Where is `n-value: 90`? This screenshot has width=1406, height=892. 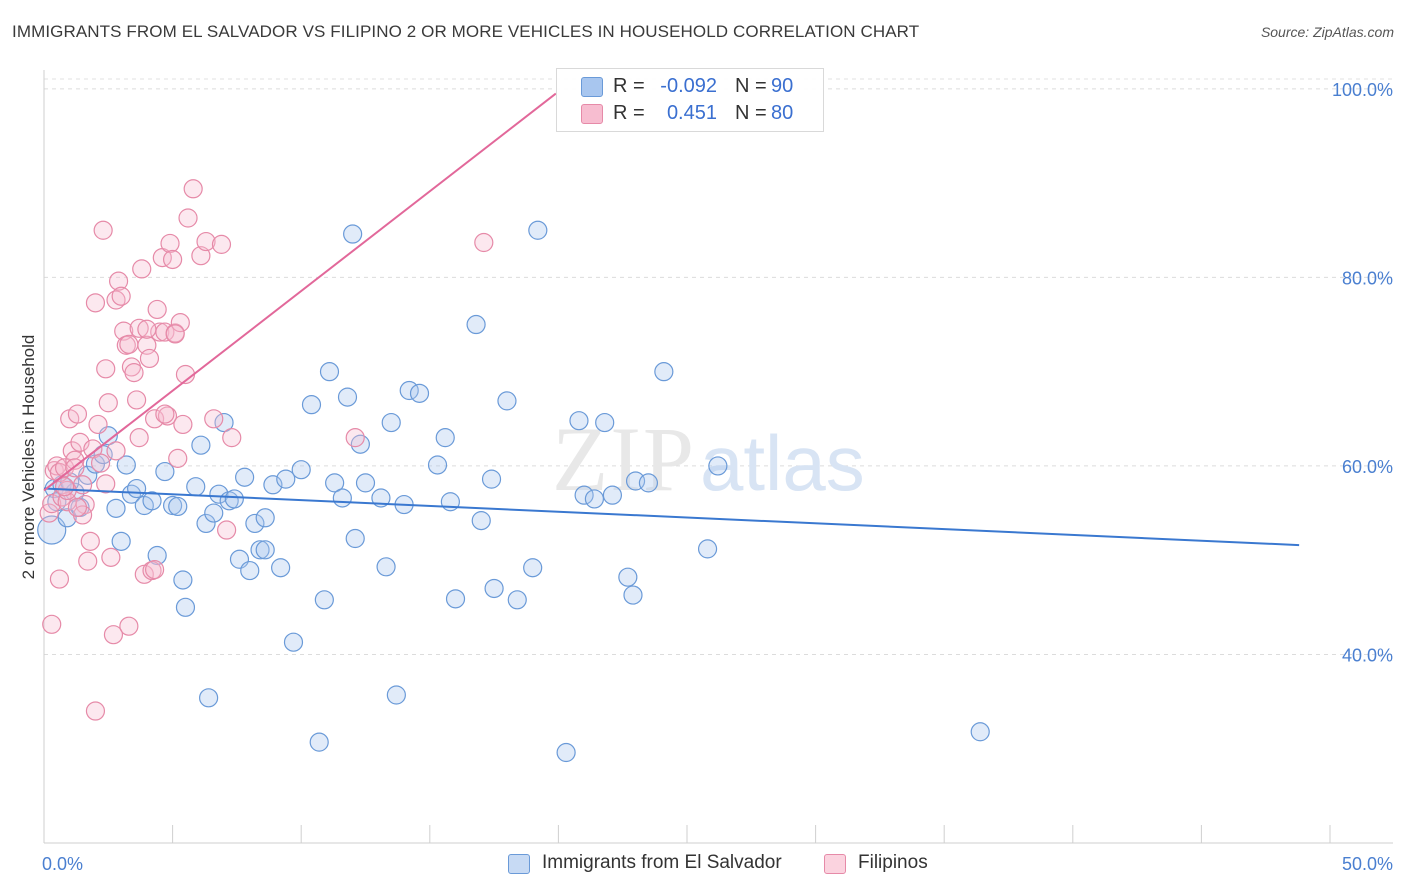
n-value: 90 is located at coordinates (782, 86).